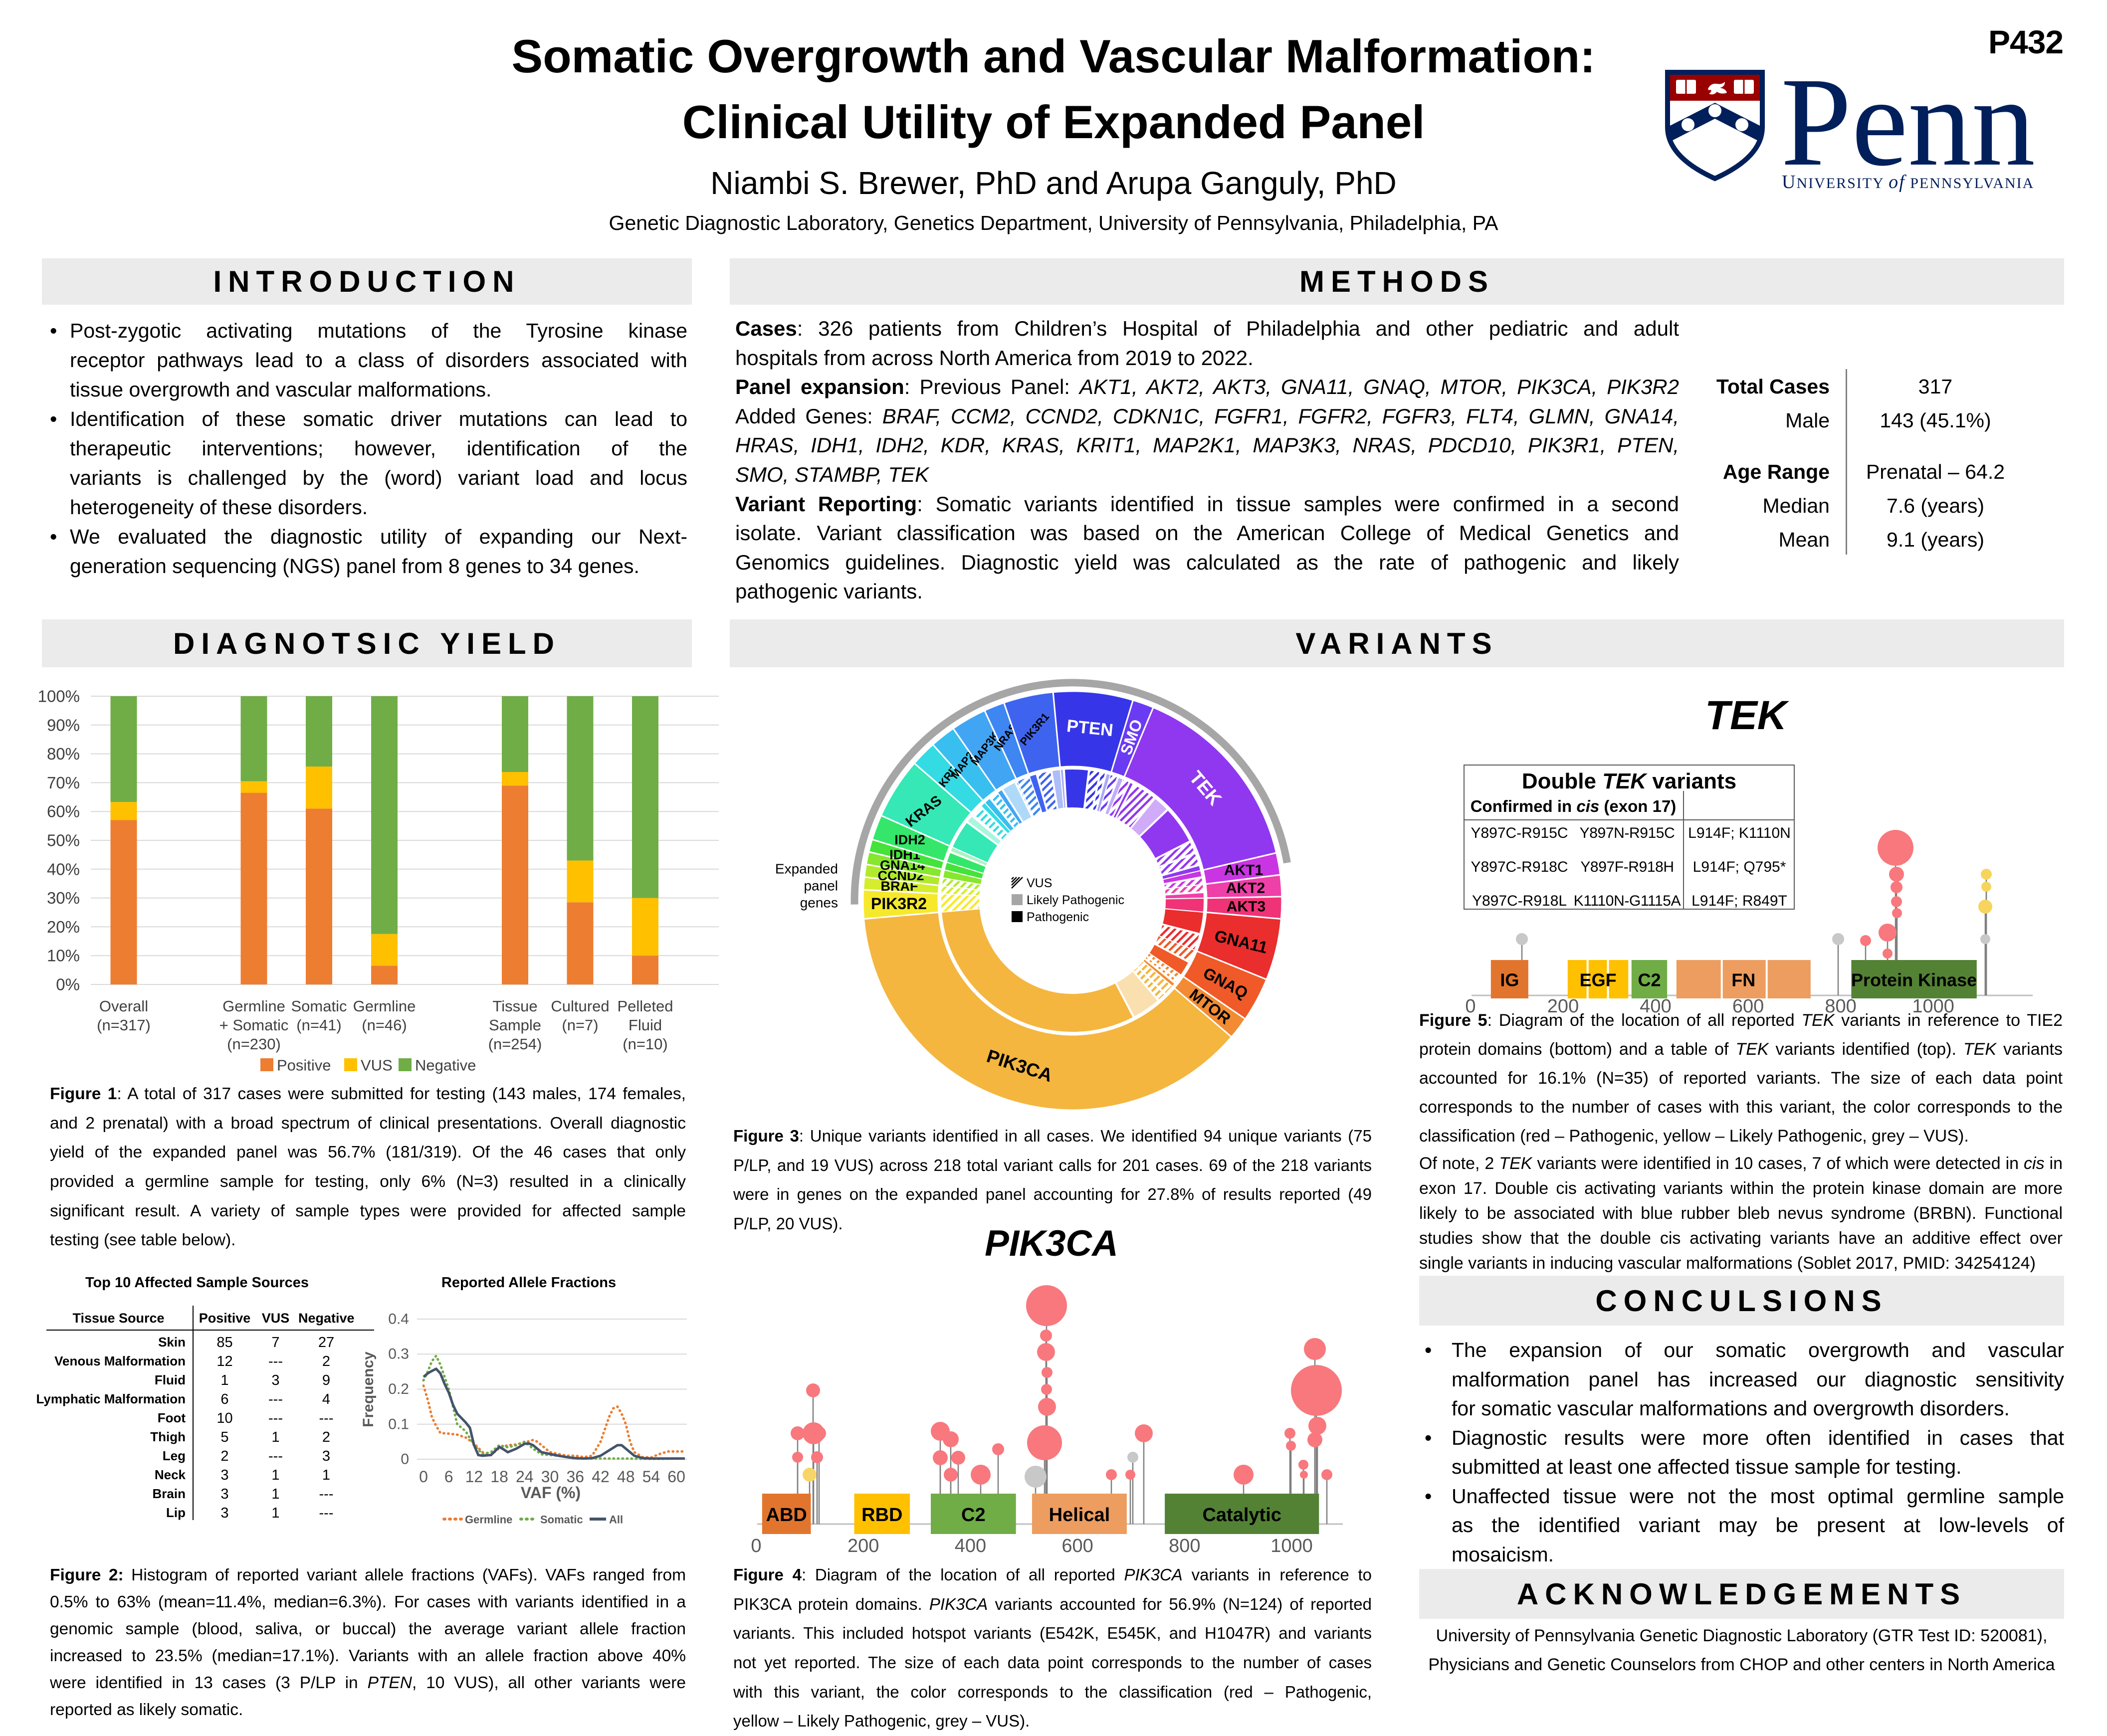 The image size is (2107, 1736). I want to click on svg-text: 0.4, so click(398, 1319).